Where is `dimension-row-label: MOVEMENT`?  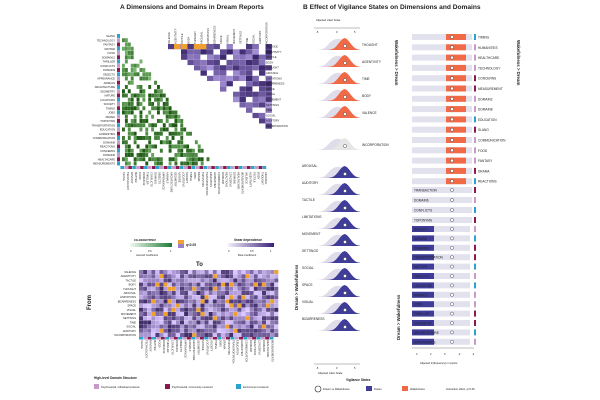
dimension-row-label: MOVEMENT is located at coordinates (273, 100).